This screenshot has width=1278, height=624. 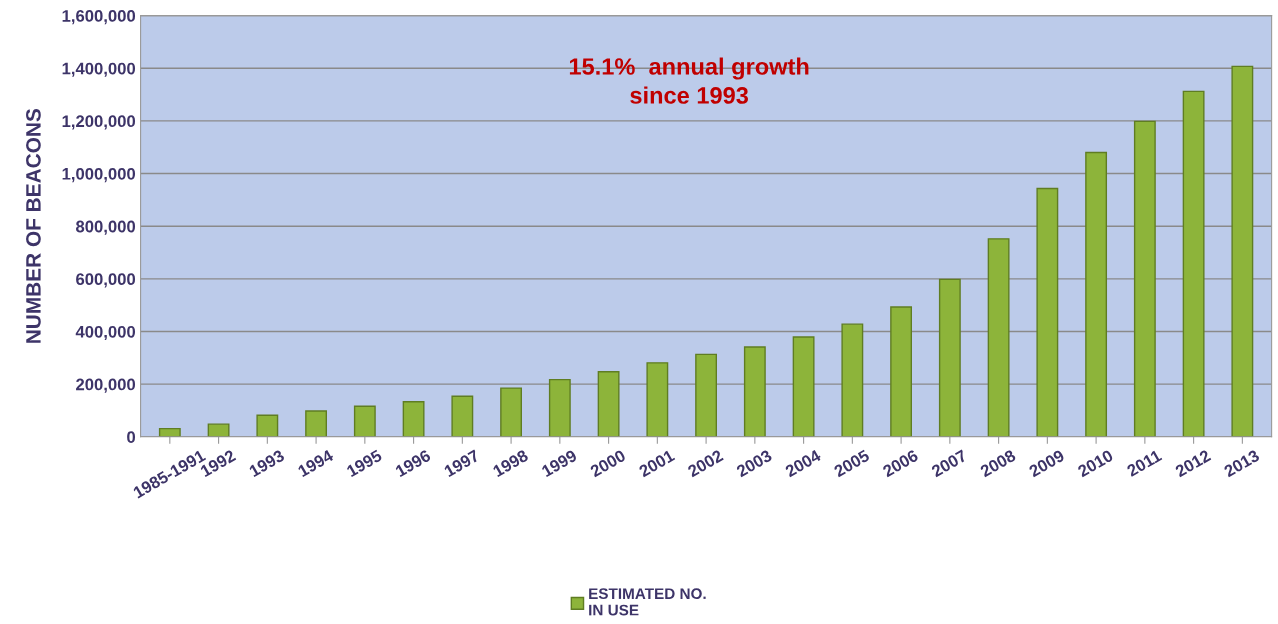 I want to click on annotation: 15.1% annual growth since 1993, so click(x=689, y=80).